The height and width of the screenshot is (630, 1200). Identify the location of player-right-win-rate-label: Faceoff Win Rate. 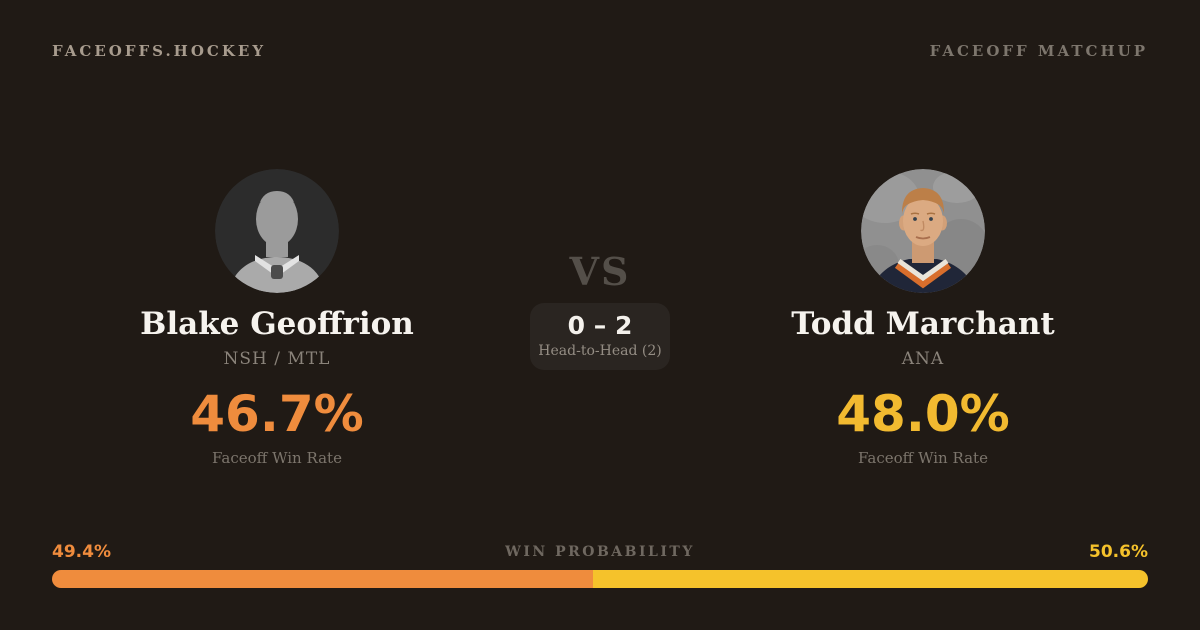
(923, 458).